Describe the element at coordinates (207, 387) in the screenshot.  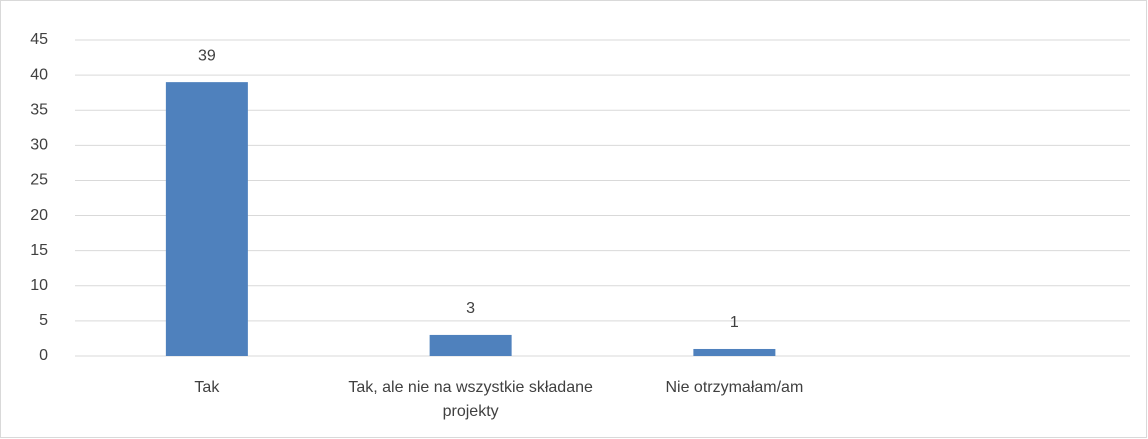
I see `x-tick-label: Tak` at that location.